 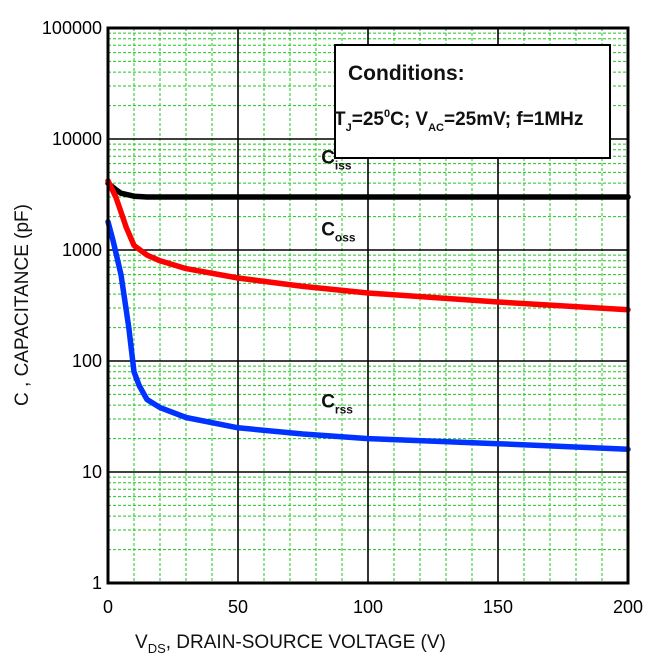 I want to click on x-tick-labels: 0 50 100 150 200, so click(x=373, y=607).